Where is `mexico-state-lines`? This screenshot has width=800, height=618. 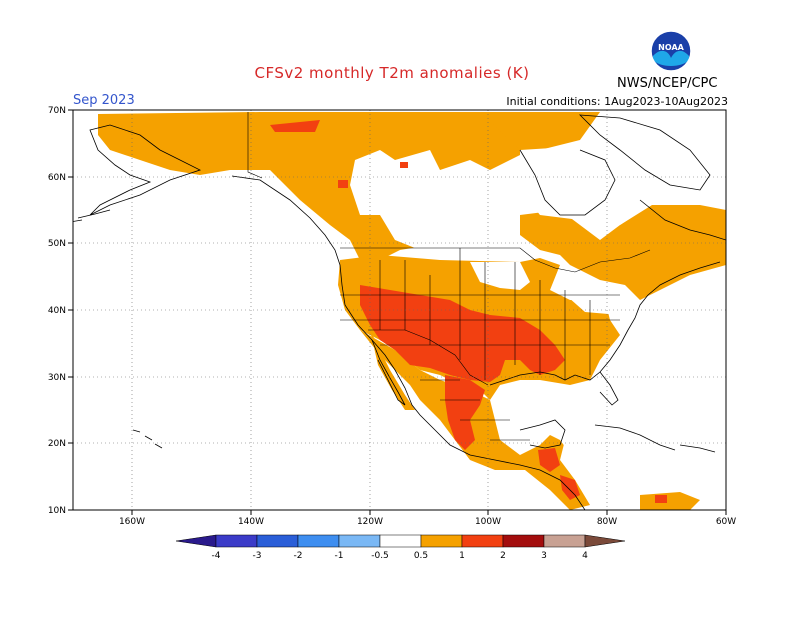
mexico-state-lines is located at coordinates (475, 410).